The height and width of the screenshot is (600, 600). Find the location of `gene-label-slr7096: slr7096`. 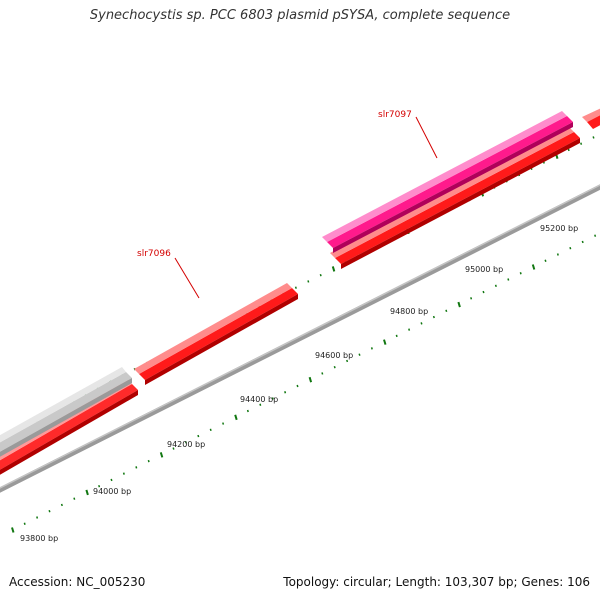

gene-label-slr7096: slr7096 is located at coordinates (154, 254).